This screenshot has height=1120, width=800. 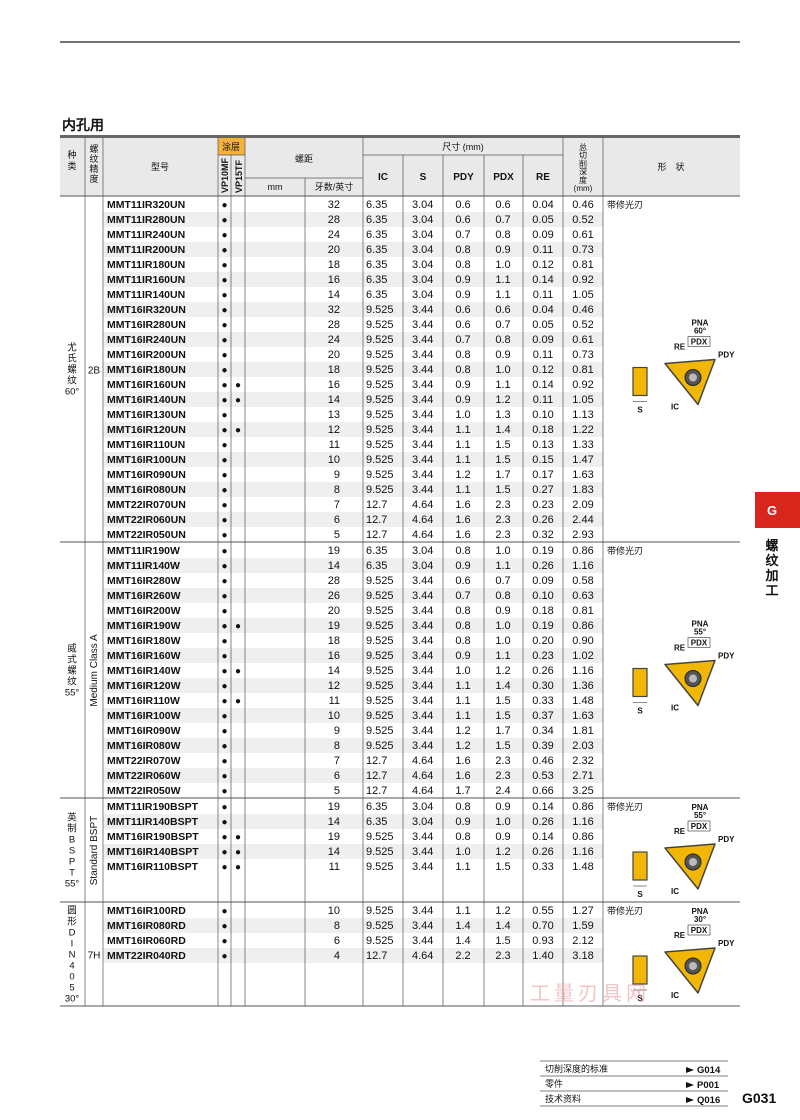 I want to click on header-accuracy: 螺, so click(x=93, y=149).